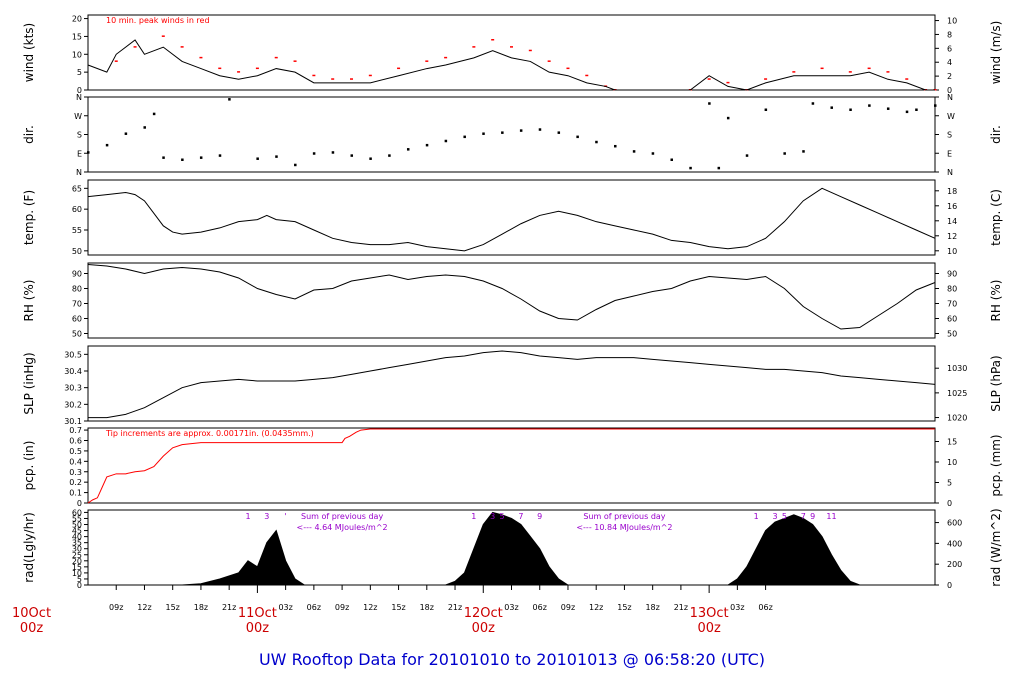  Describe the element at coordinates (954, 564) in the screenshot. I see `ytick-right-label-rad: 200` at that location.